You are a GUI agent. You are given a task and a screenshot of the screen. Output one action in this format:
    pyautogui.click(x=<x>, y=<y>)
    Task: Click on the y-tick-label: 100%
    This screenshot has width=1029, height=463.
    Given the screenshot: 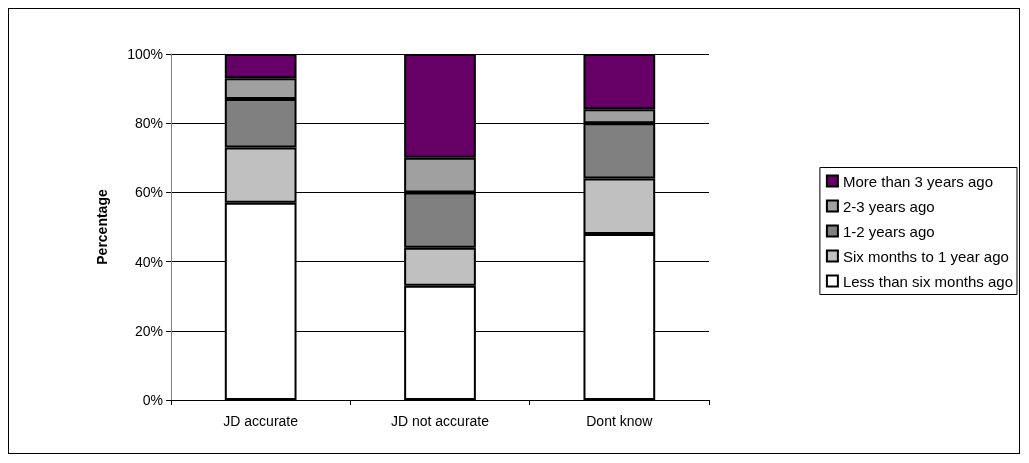 What is the action you would take?
    pyautogui.click(x=145, y=54)
    